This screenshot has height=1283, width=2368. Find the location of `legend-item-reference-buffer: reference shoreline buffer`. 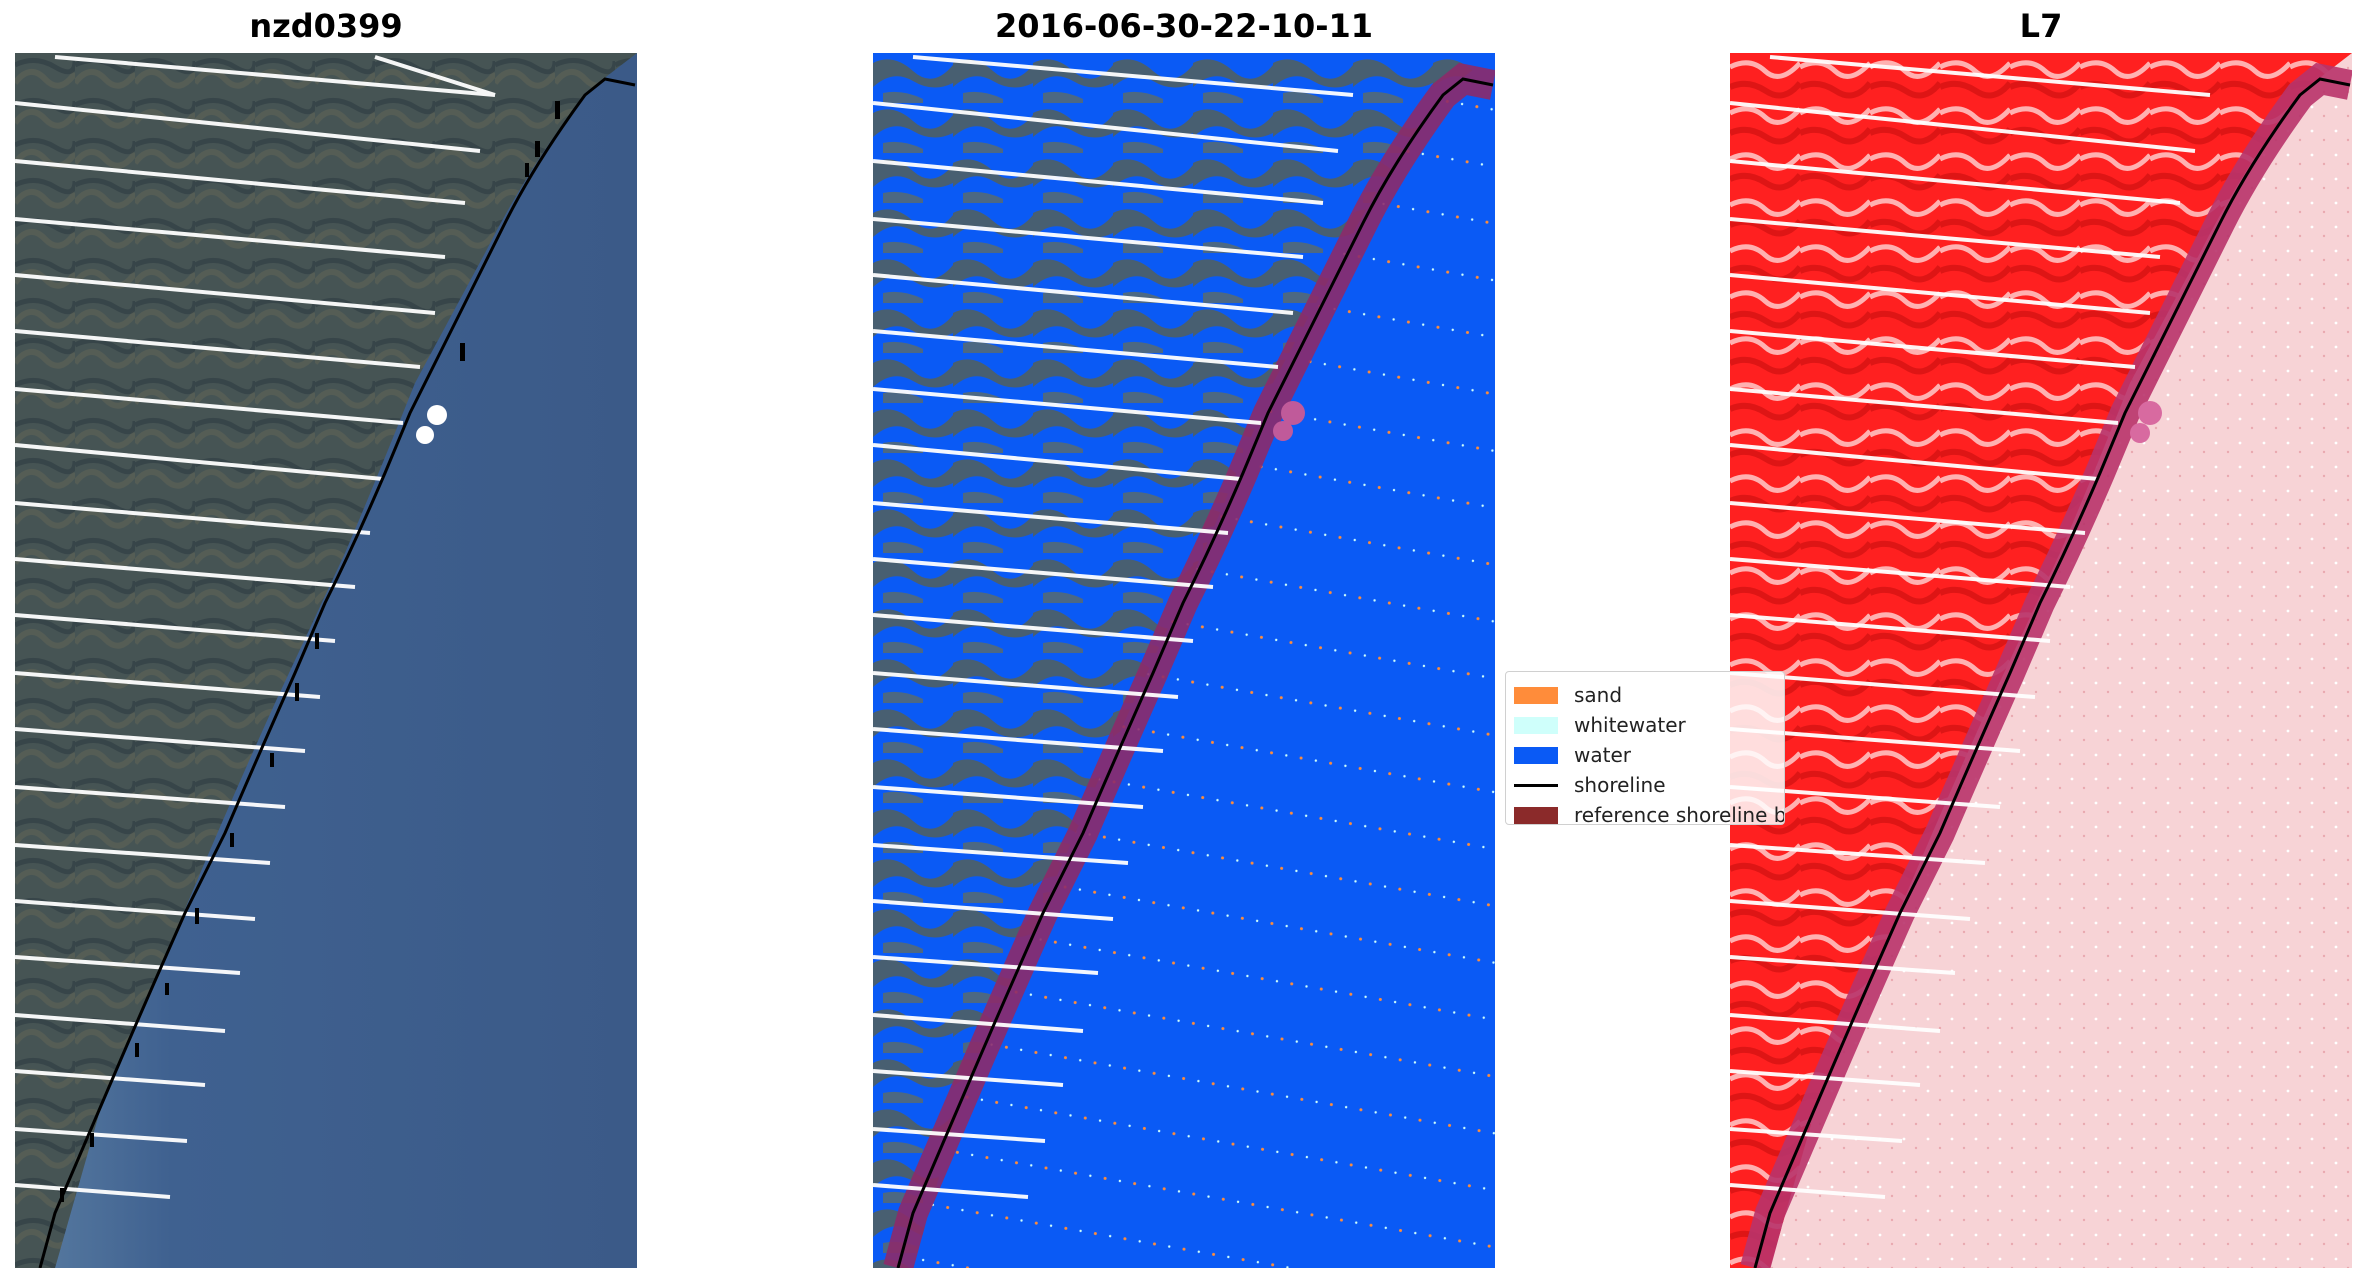

legend-item-reference-buffer: reference shoreline buffer is located at coordinates (1649, 812).